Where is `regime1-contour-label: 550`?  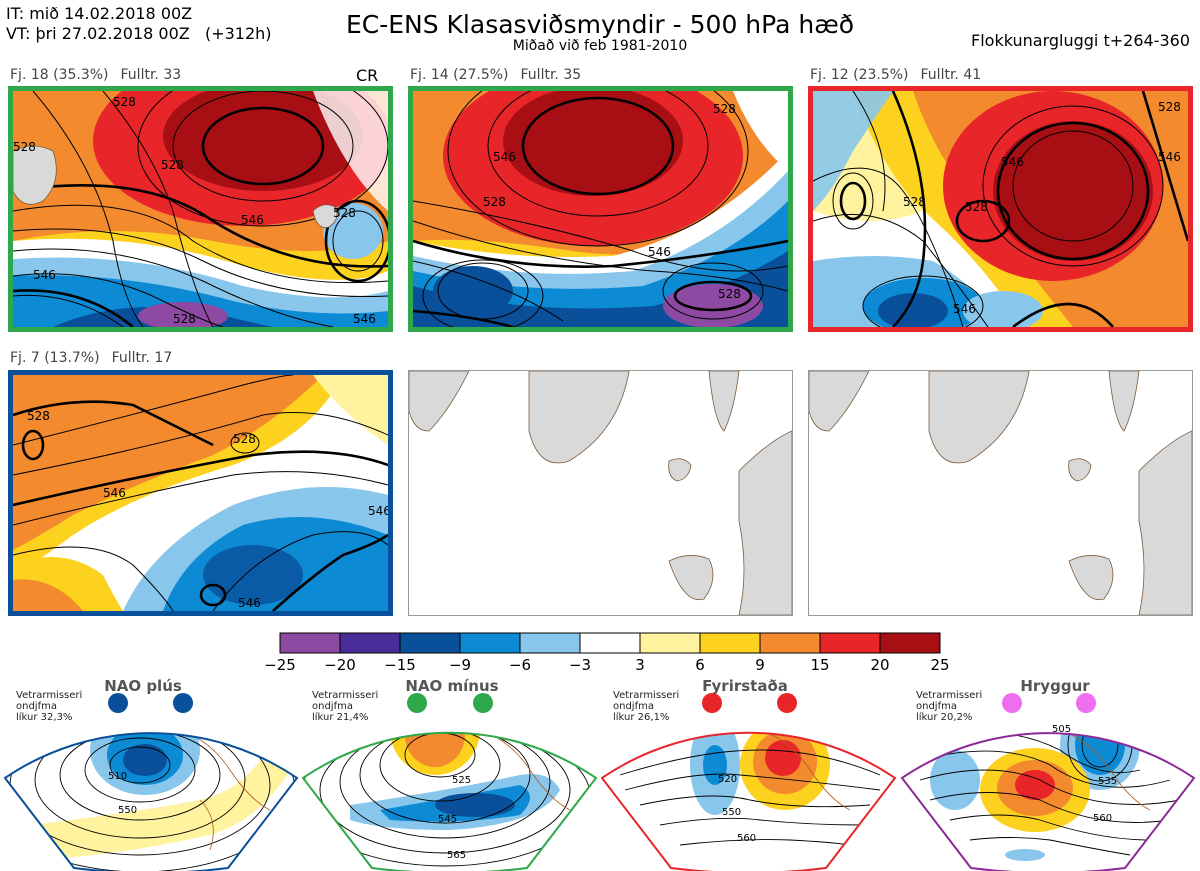
regime1-contour-label: 550 is located at coordinates (127, 810).